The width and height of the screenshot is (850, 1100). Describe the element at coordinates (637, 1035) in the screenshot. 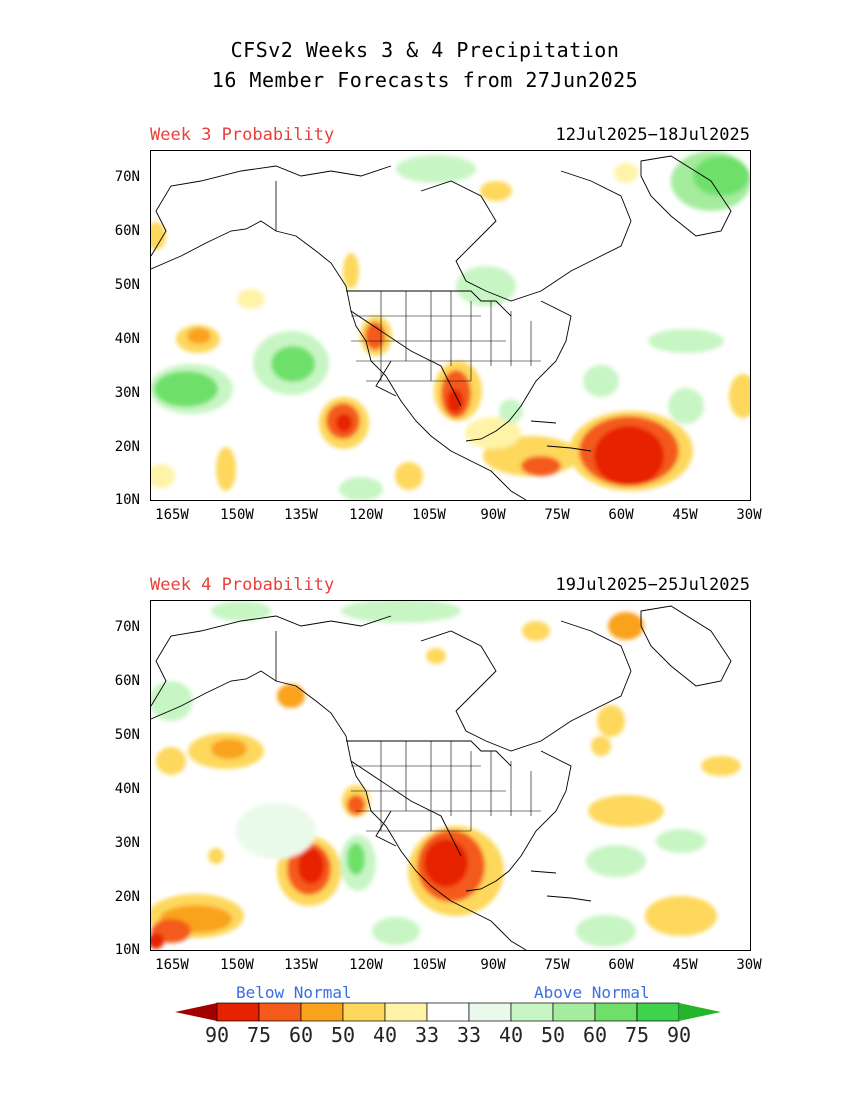

I see `legend-value-above-75: 75` at that location.